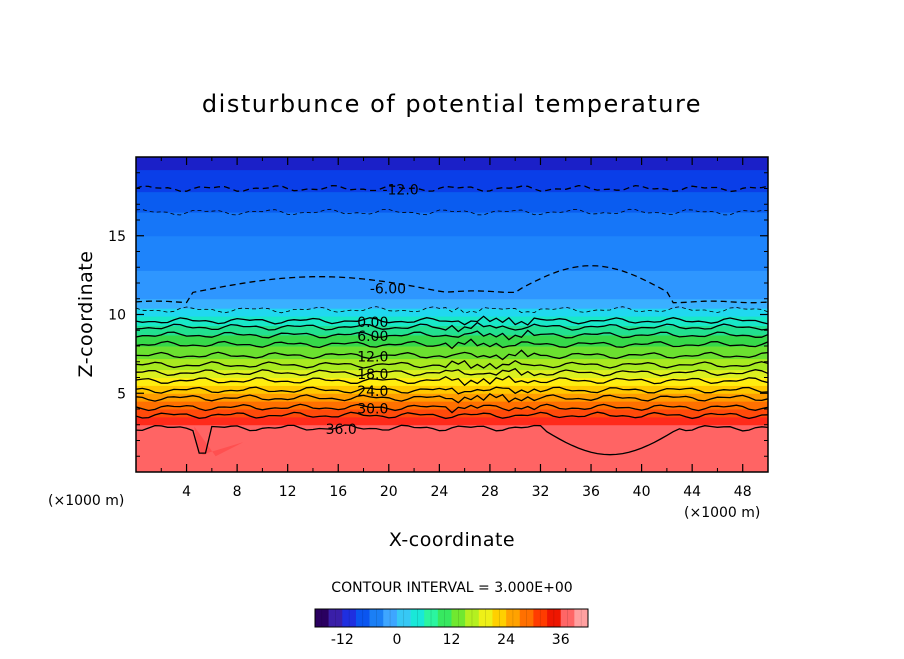 The height and width of the screenshot is (659, 904). I want to click on x-tick-label: 28, so click(490, 492).